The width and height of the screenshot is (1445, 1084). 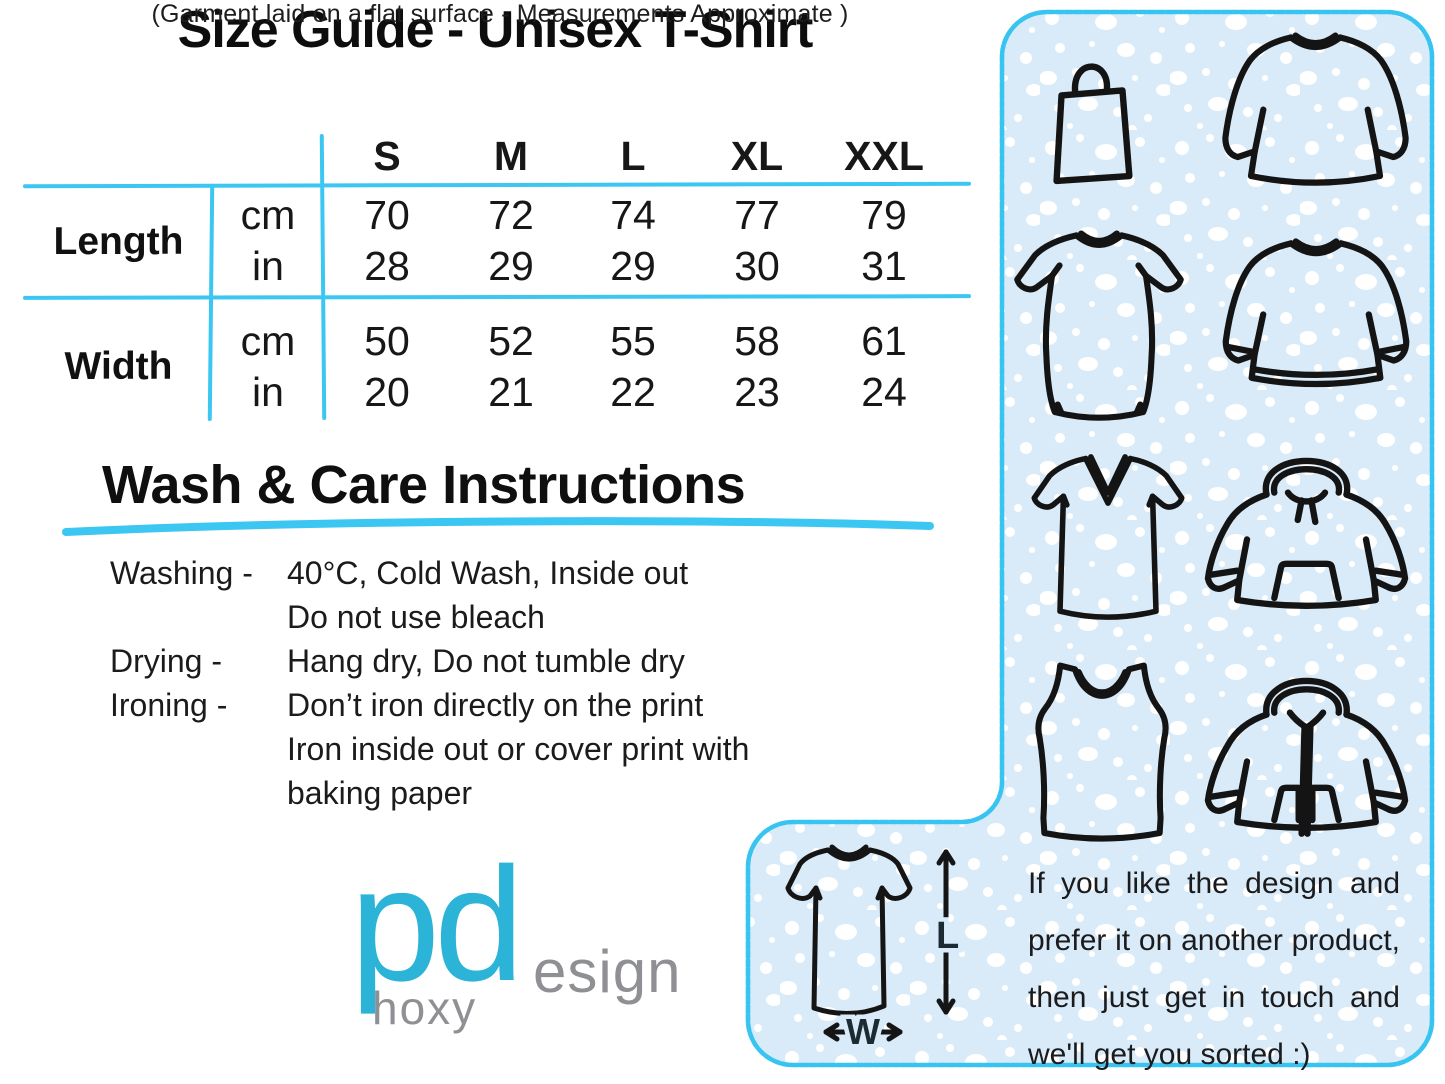 I want to click on long-sleeve-shirt-icon, so click(x=1315, y=109).